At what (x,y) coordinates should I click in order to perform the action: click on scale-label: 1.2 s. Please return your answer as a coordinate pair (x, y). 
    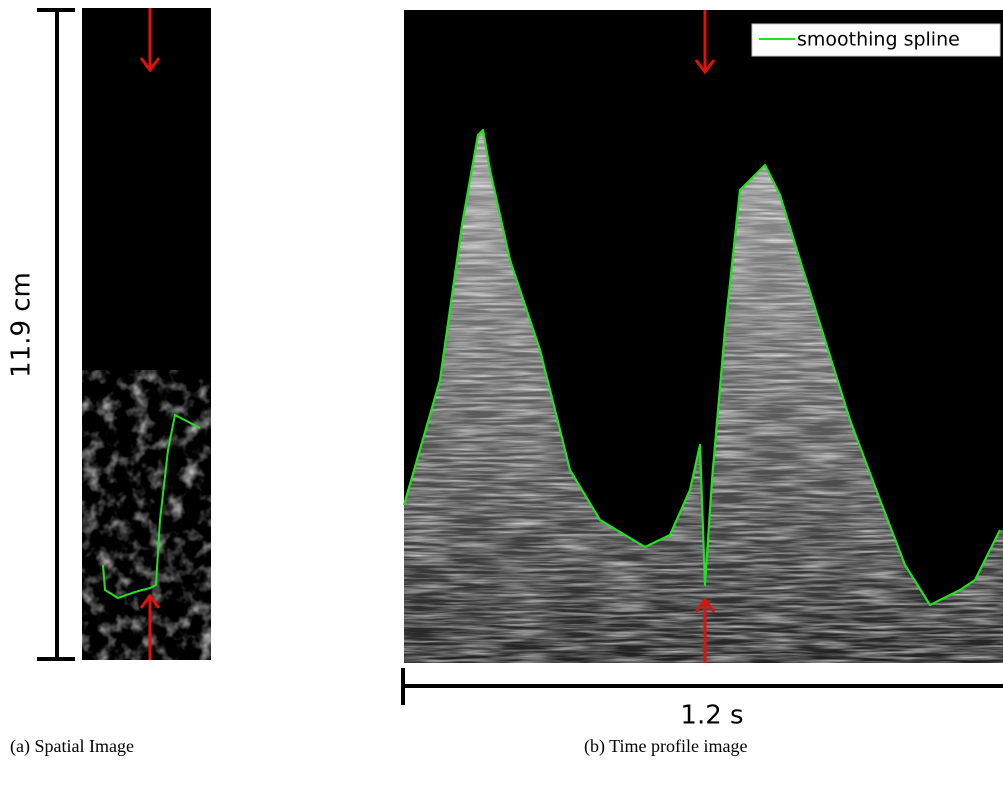
    Looking at the image, I should click on (711, 716).